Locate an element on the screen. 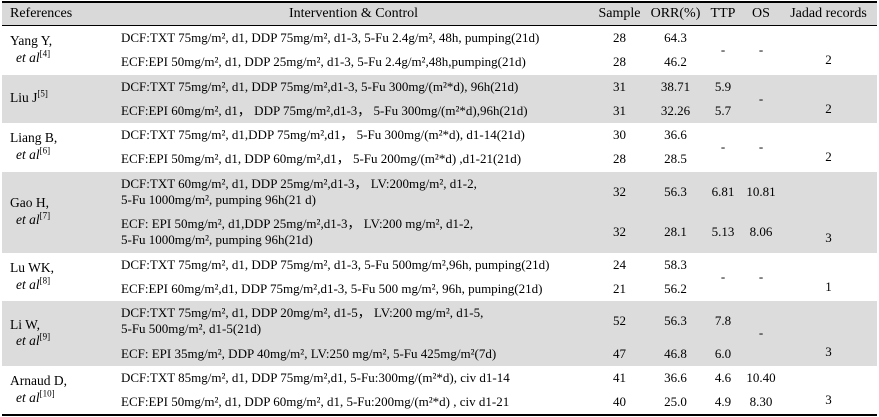 The height and width of the screenshot is (417, 879). reference-cell: Lu WK, et al[8] is located at coordinates (32, 275).